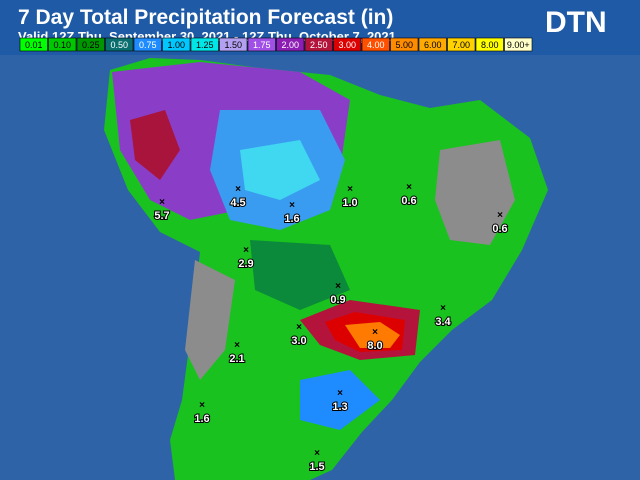  Describe the element at coordinates (280, 170) in the screenshot. I see `light-rain-area` at that location.